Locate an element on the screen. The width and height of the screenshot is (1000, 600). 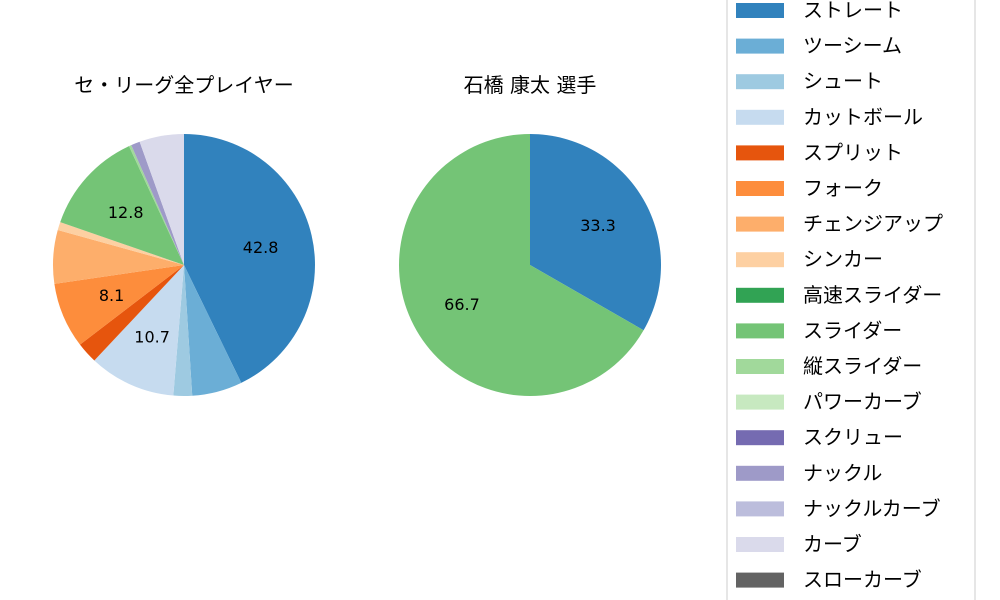
legend-label: フォーク is located at coordinates (843, 188).